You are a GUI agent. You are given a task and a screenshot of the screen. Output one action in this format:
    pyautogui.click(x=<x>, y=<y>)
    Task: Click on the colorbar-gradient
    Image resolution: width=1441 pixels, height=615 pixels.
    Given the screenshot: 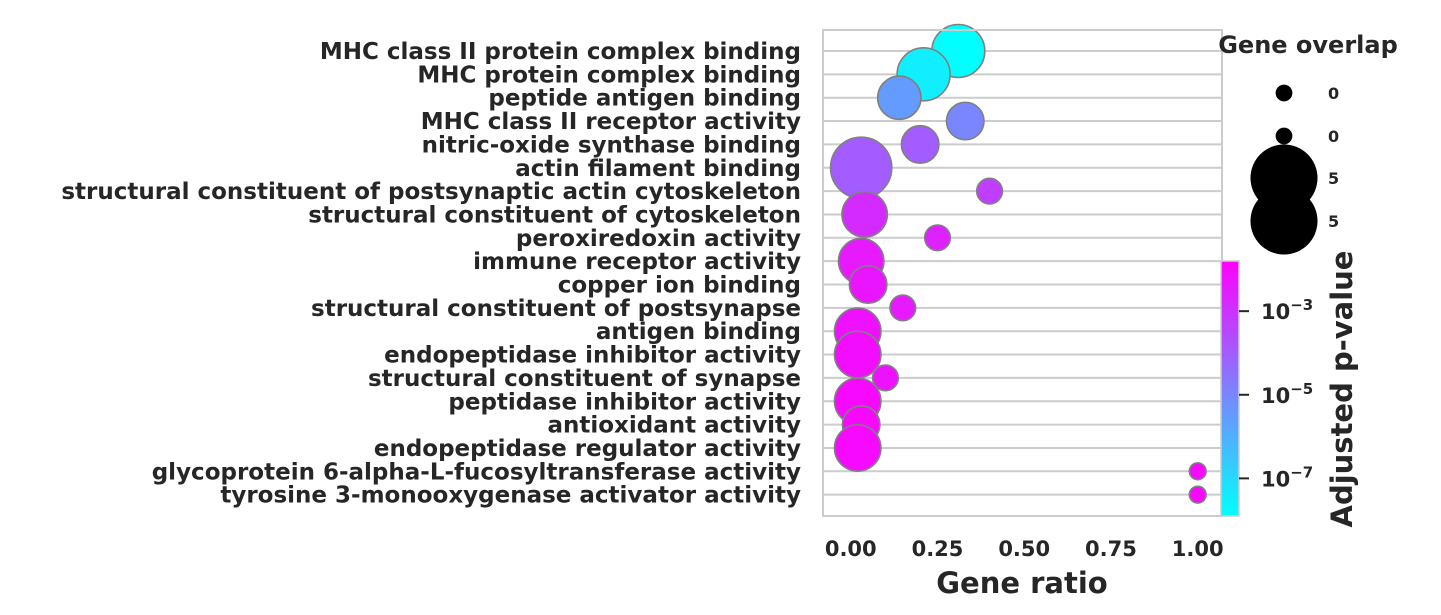 What is the action you would take?
    pyautogui.click(x=1230, y=388)
    